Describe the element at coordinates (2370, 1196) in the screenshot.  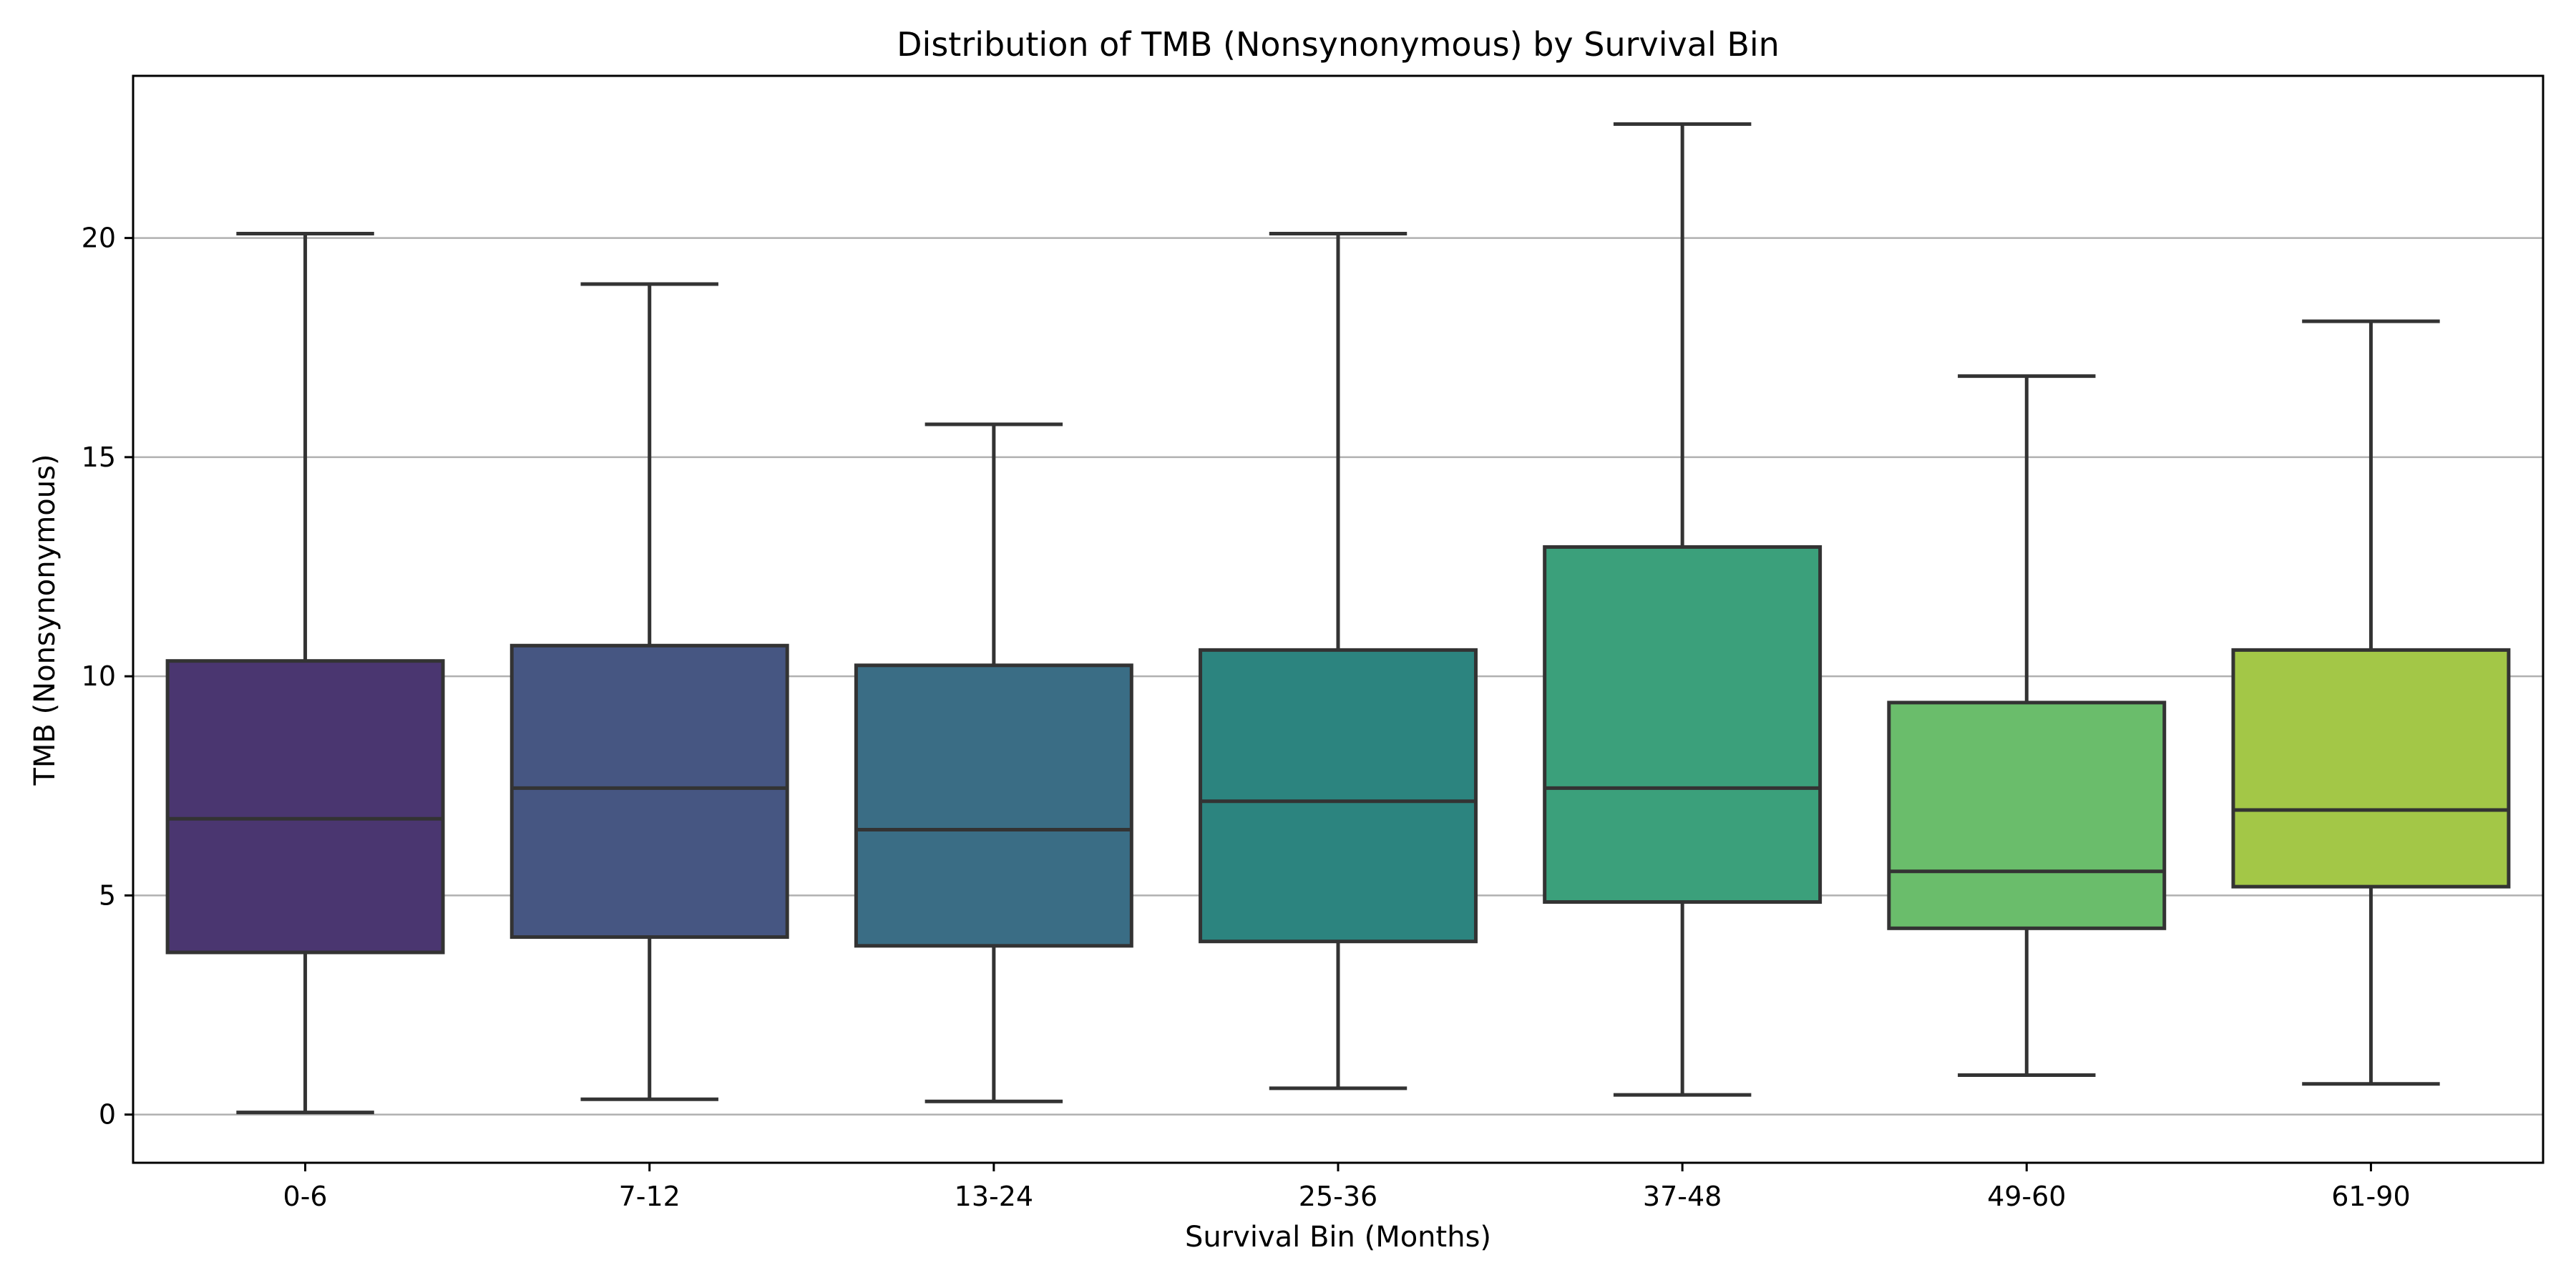
I see `x-tick-label: 61-90` at that location.